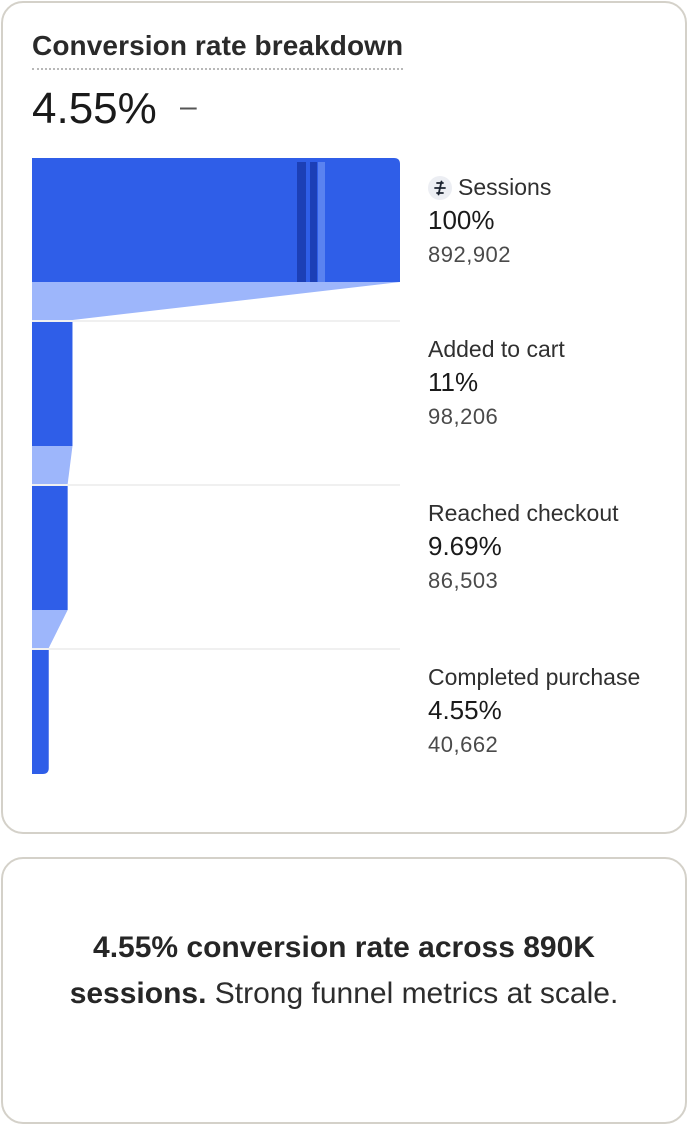 This screenshot has width=690, height=1126. Describe the element at coordinates (412, 993) in the screenshot. I see `summary-regular: Strong funnel metrics at scale.` at that location.